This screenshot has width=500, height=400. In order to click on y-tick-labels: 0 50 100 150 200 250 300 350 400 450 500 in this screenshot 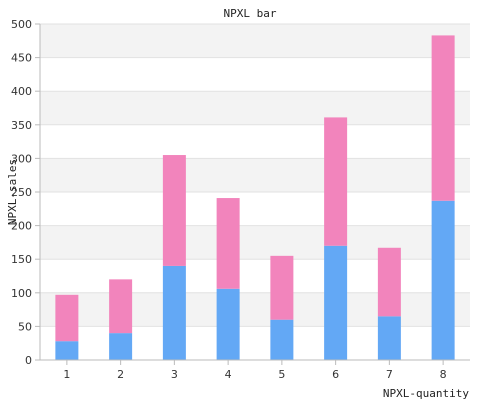, I will do `click(25, 192)`.